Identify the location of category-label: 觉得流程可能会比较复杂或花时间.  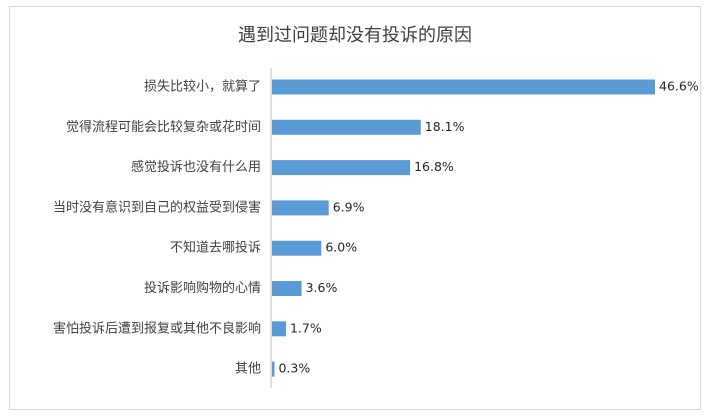
(163, 127).